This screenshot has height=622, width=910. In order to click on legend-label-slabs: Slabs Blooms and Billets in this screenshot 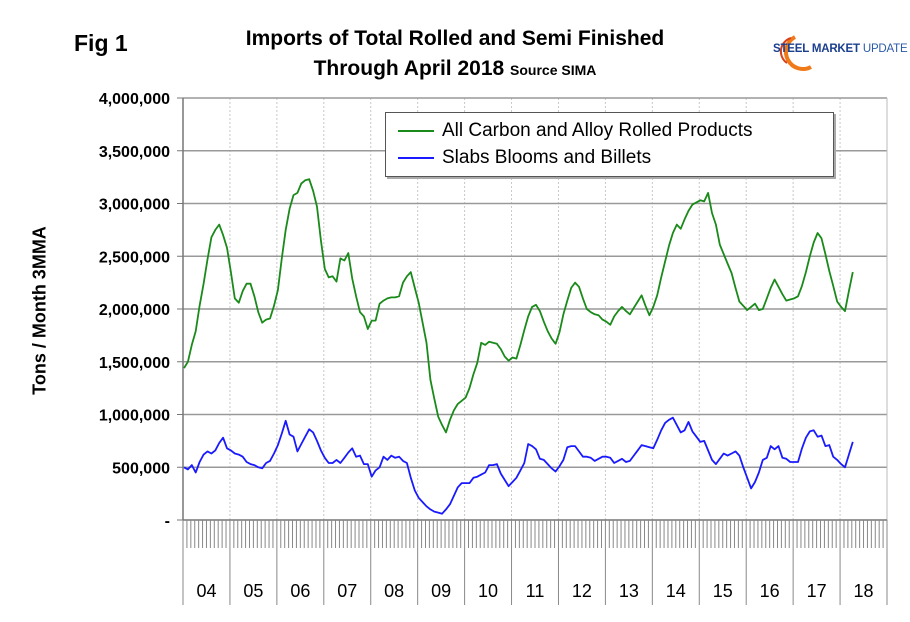, I will do `click(547, 157)`.